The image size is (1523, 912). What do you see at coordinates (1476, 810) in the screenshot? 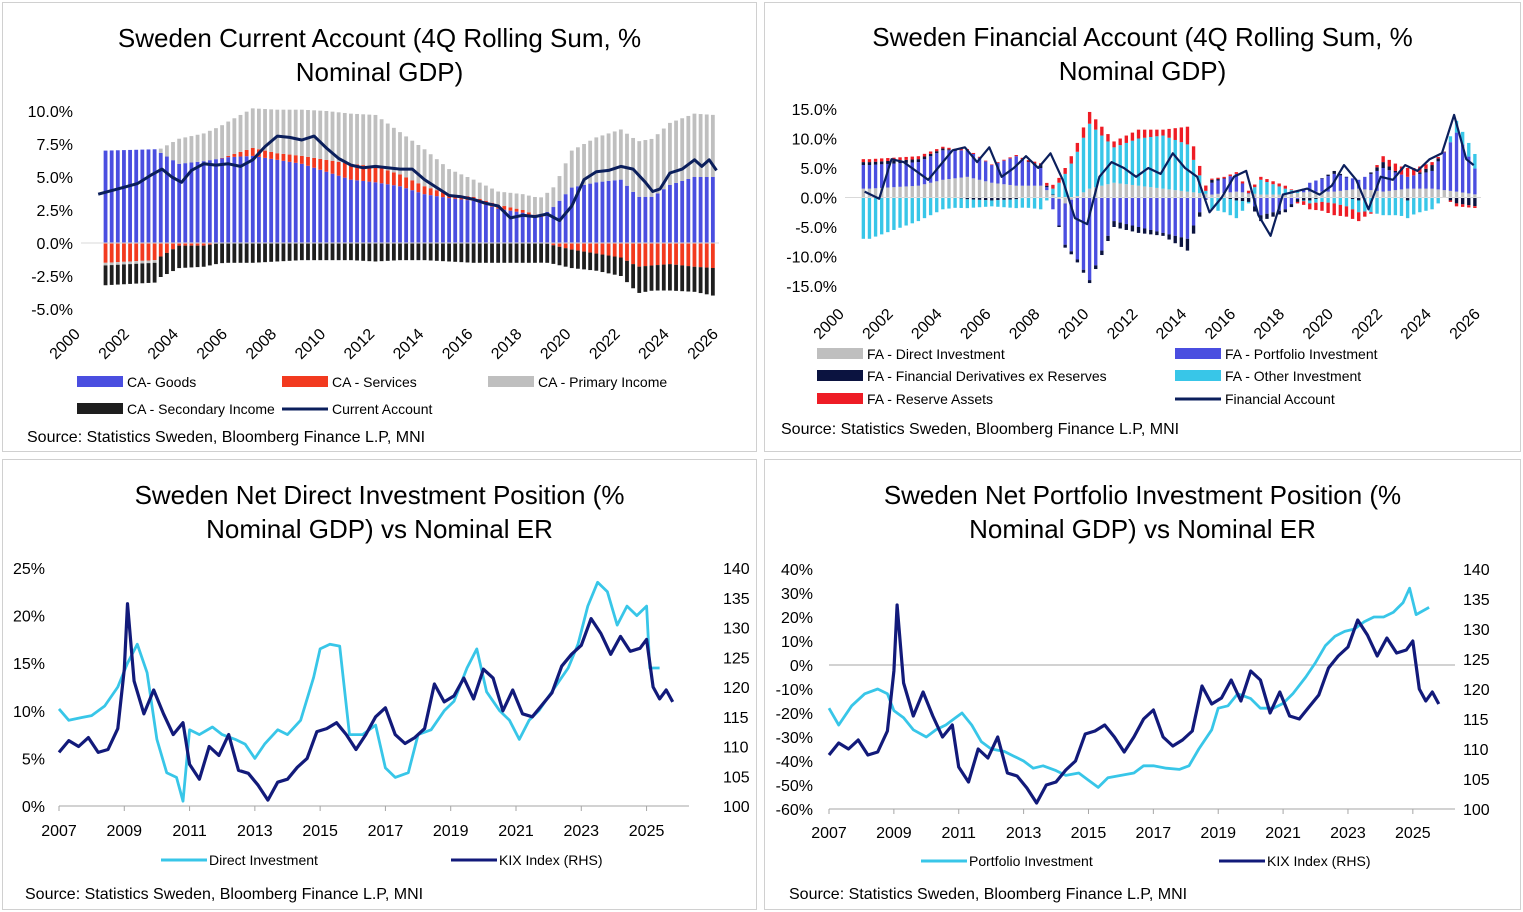
I see `y-right-tick-label: 100` at bounding box center [1476, 810].